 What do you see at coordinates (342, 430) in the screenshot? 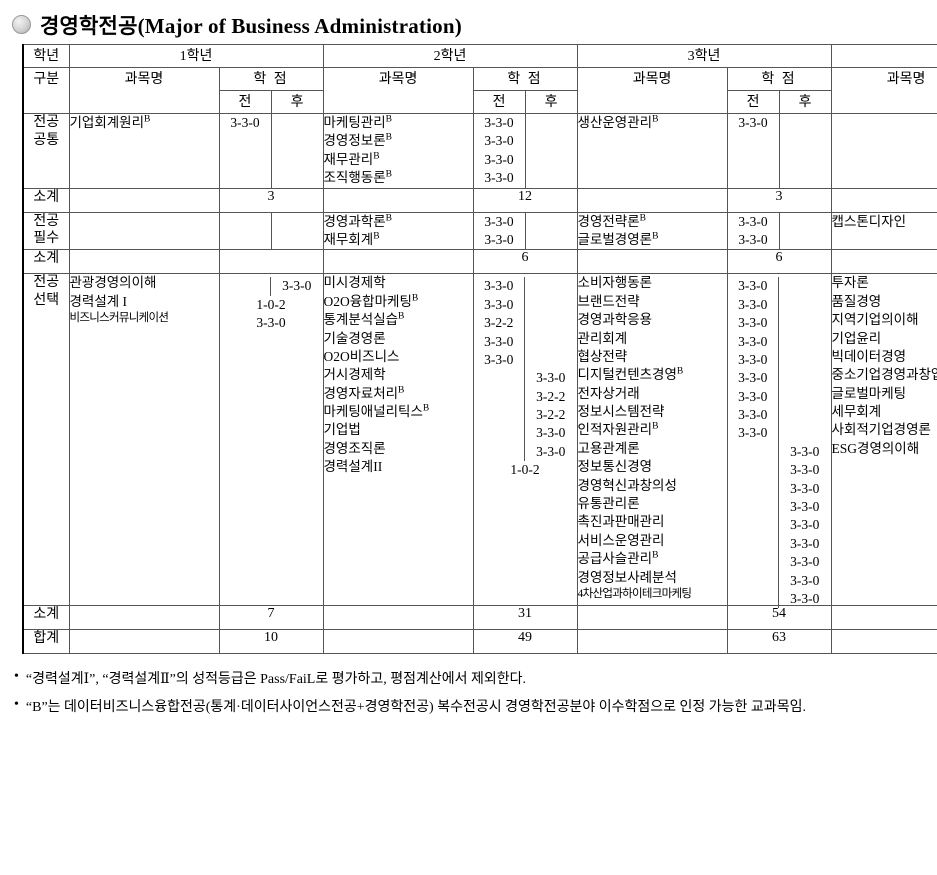
I see `subject-name: 기업법` at bounding box center [342, 430].